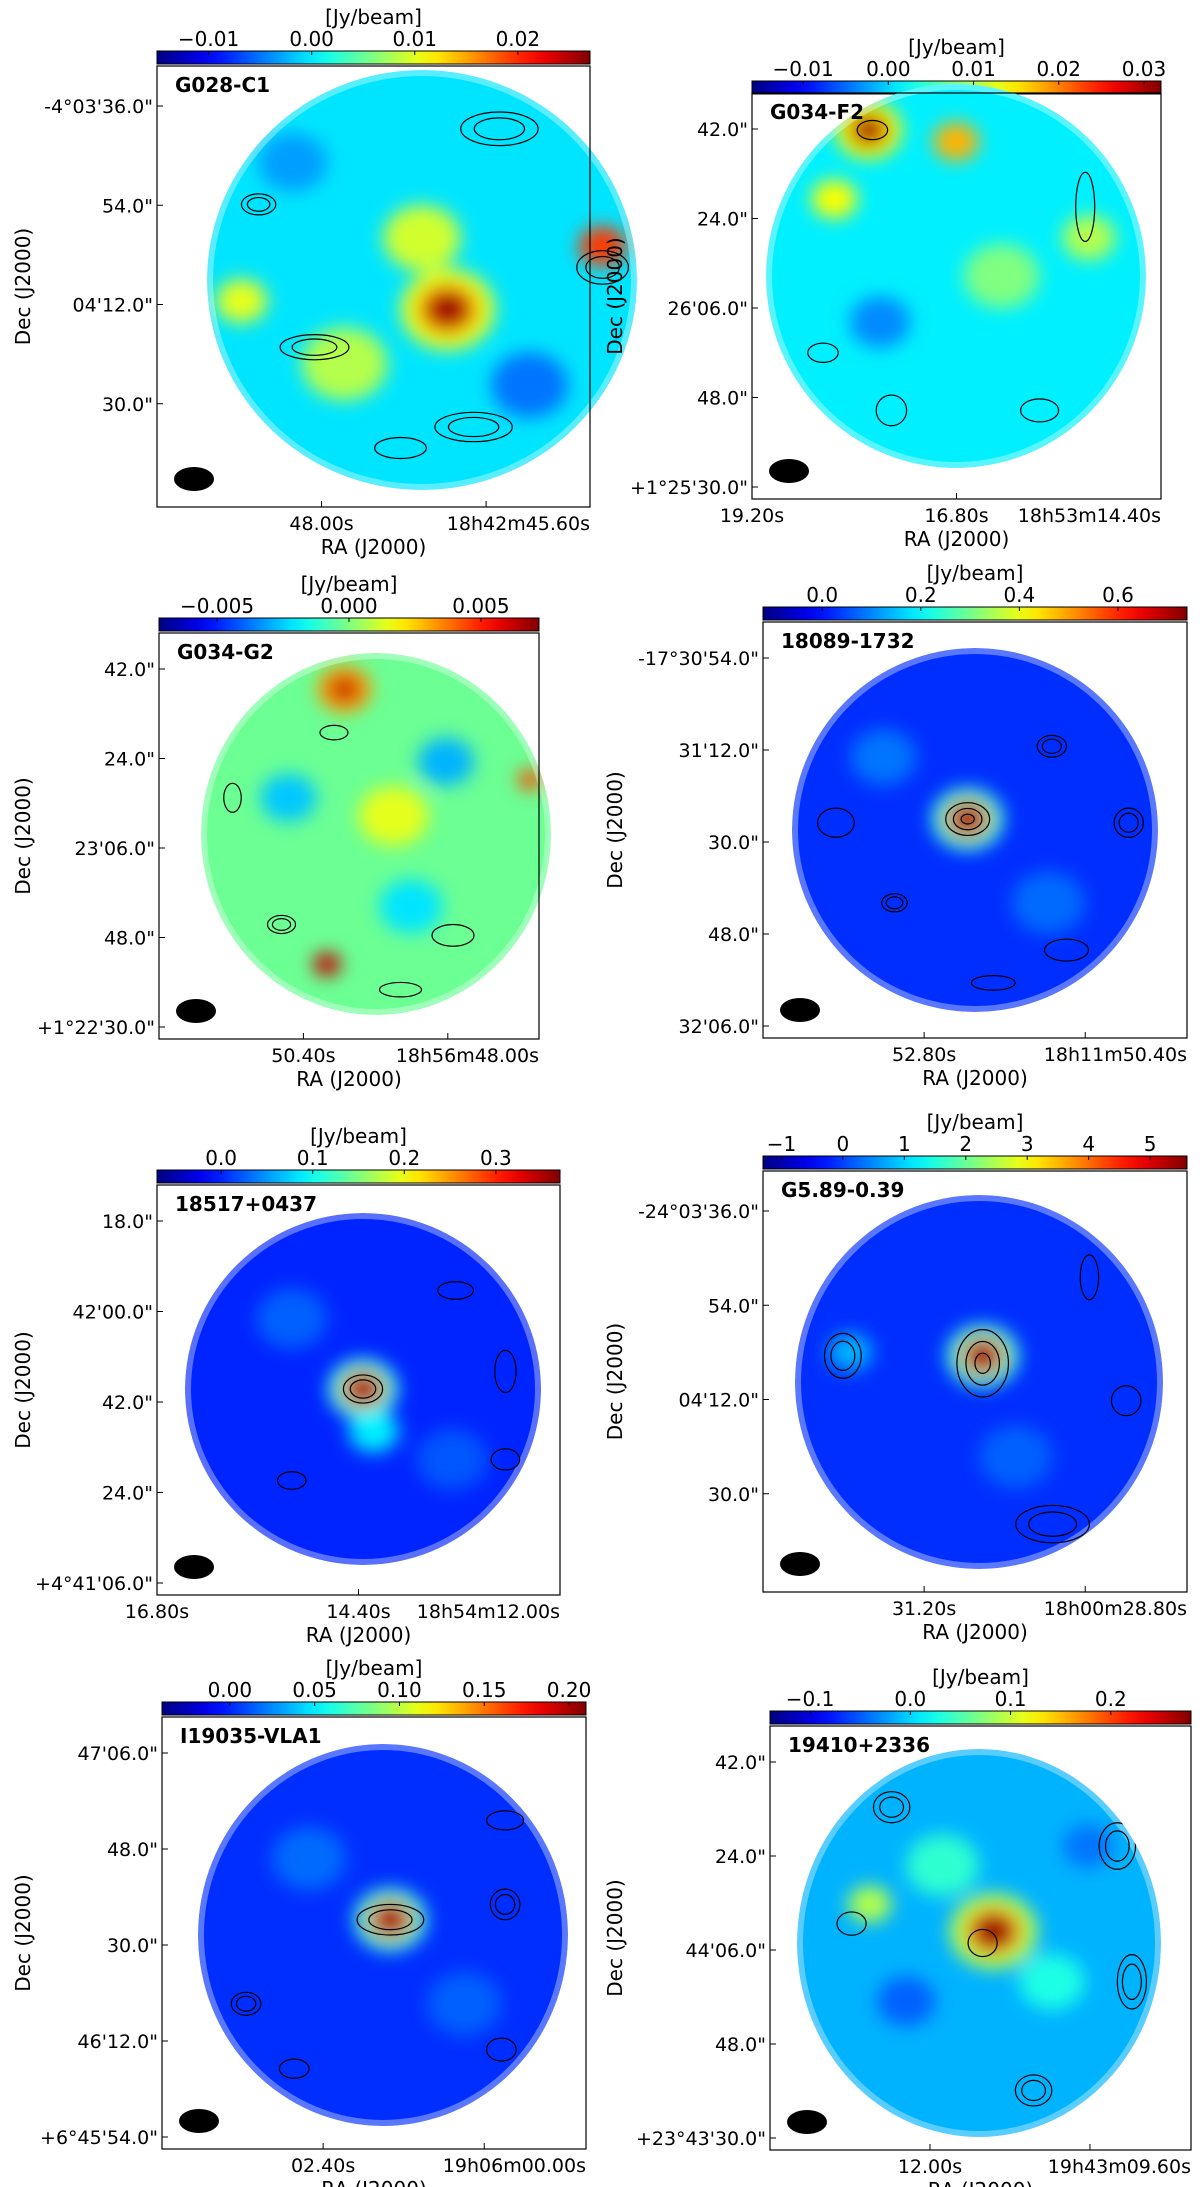 Image resolution: width=1200 pixels, height=2187 pixels. Describe the element at coordinates (956, 516) in the screenshot. I see `x-tick-label: 16.80s` at that location.